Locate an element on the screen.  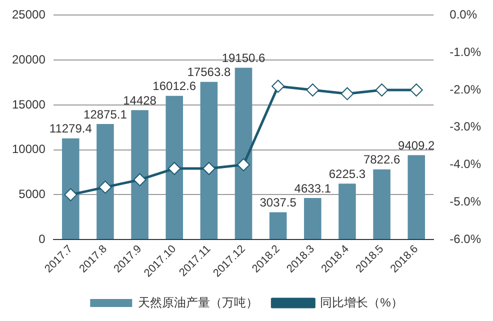
data-label: 3037.5 is located at coordinates (278, 203).